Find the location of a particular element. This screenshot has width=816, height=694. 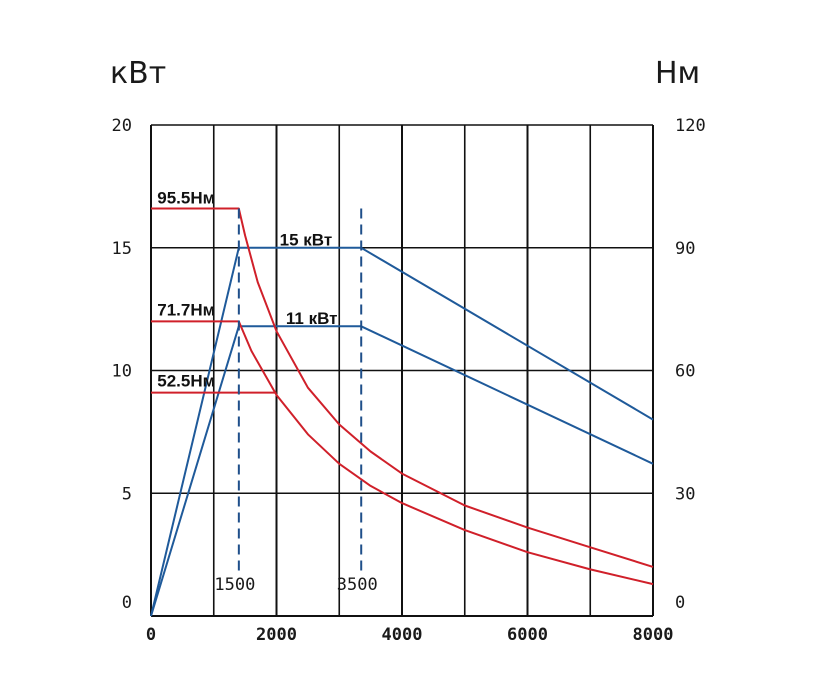

y-right-tick-label: 0 is located at coordinates (680, 603).